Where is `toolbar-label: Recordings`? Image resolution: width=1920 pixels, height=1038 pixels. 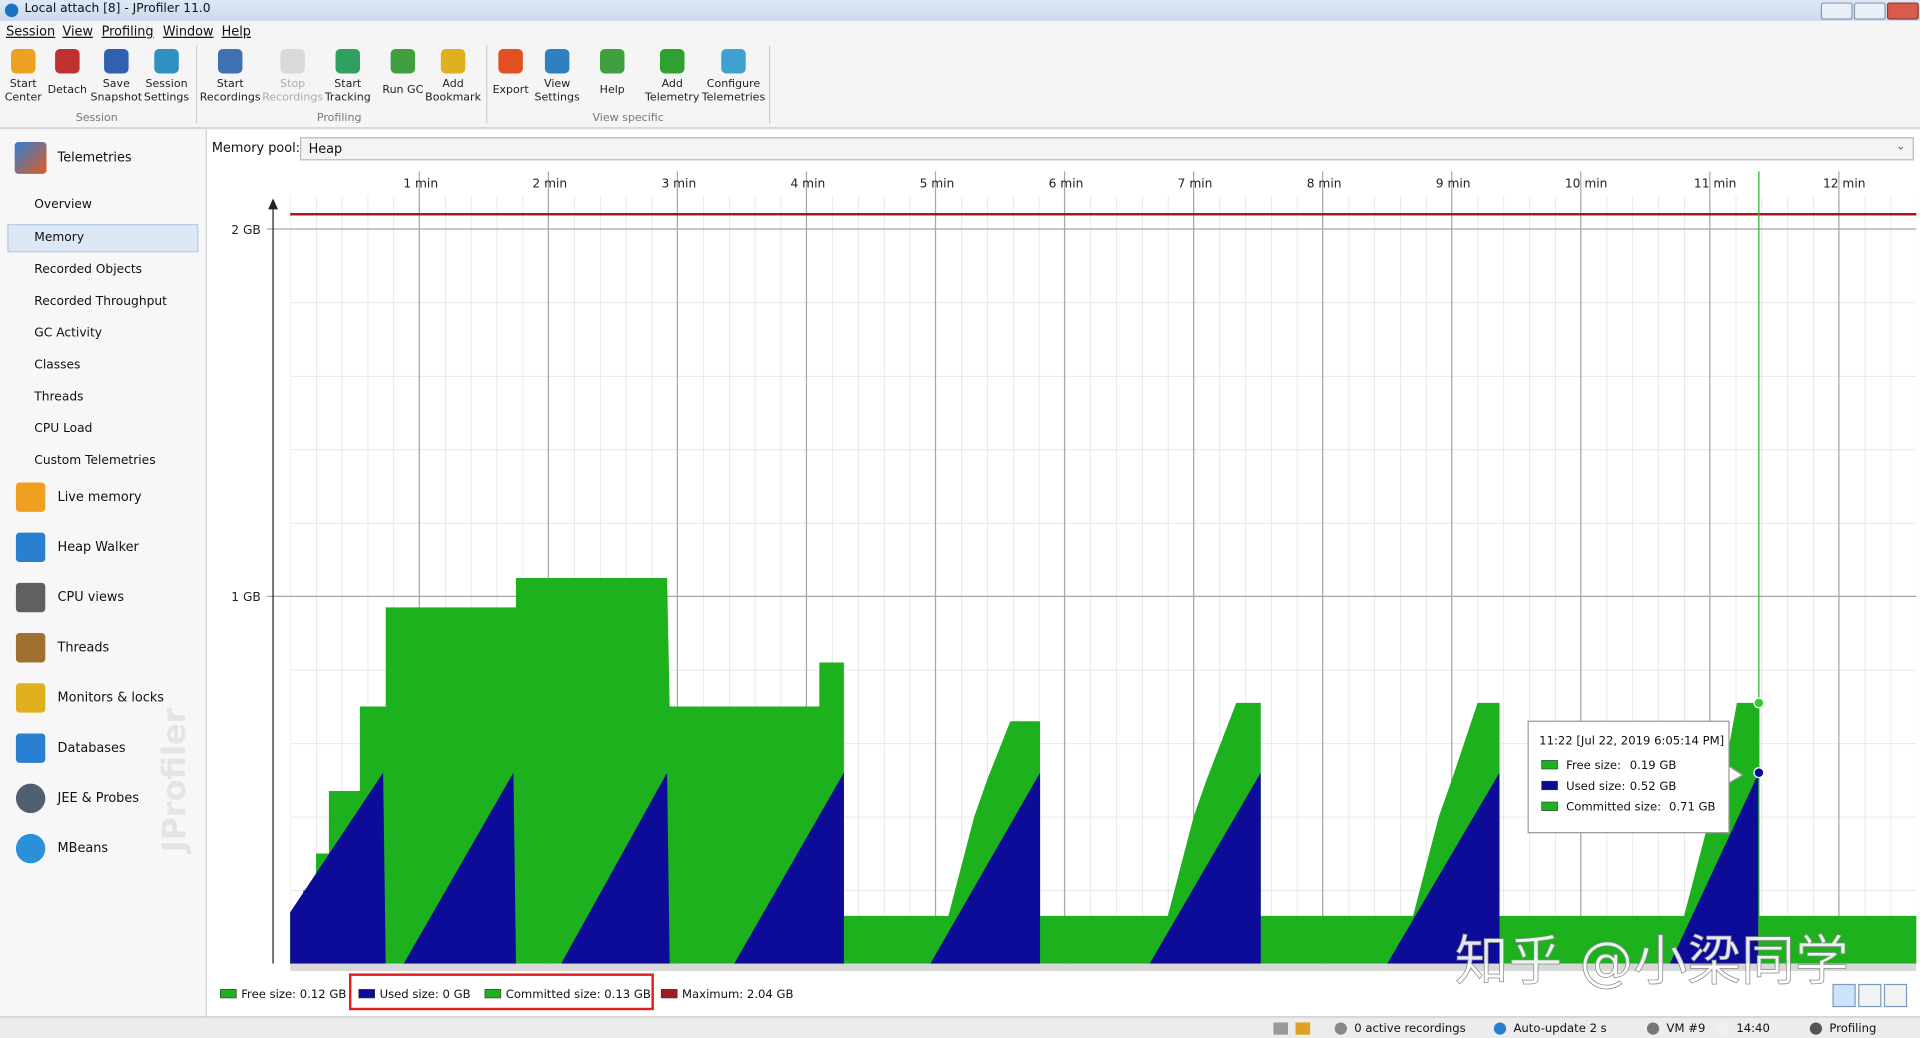 toolbar-label: Recordings is located at coordinates (293, 98).